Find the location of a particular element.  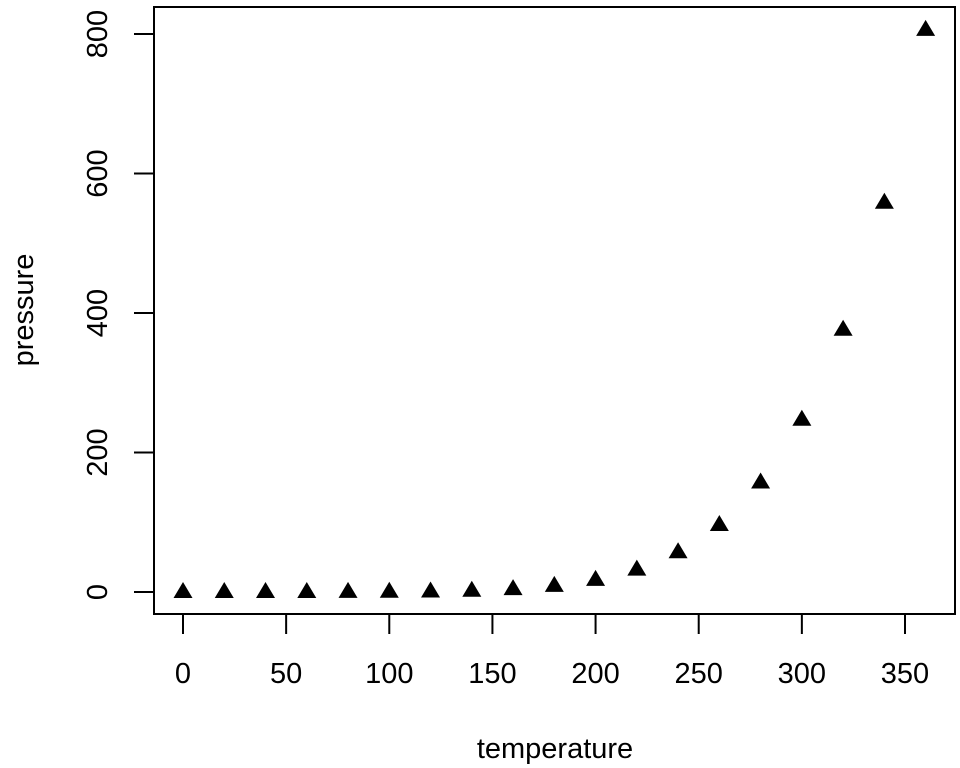

x-tick-label: 250 is located at coordinates (699, 674).